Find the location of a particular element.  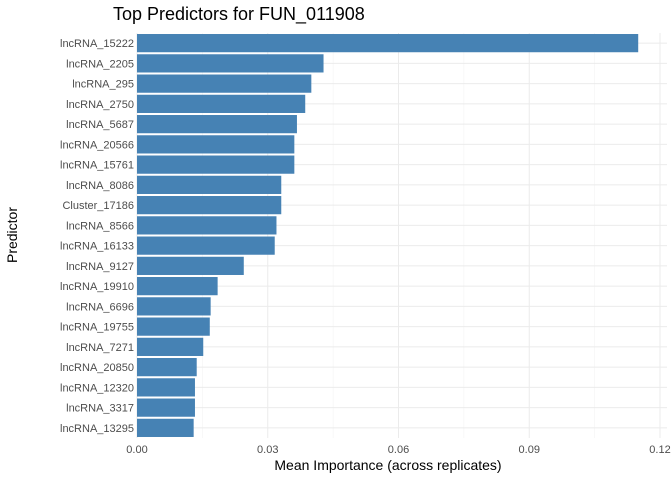

y-tick-label: lncRNA_20850 is located at coordinates (97, 368).